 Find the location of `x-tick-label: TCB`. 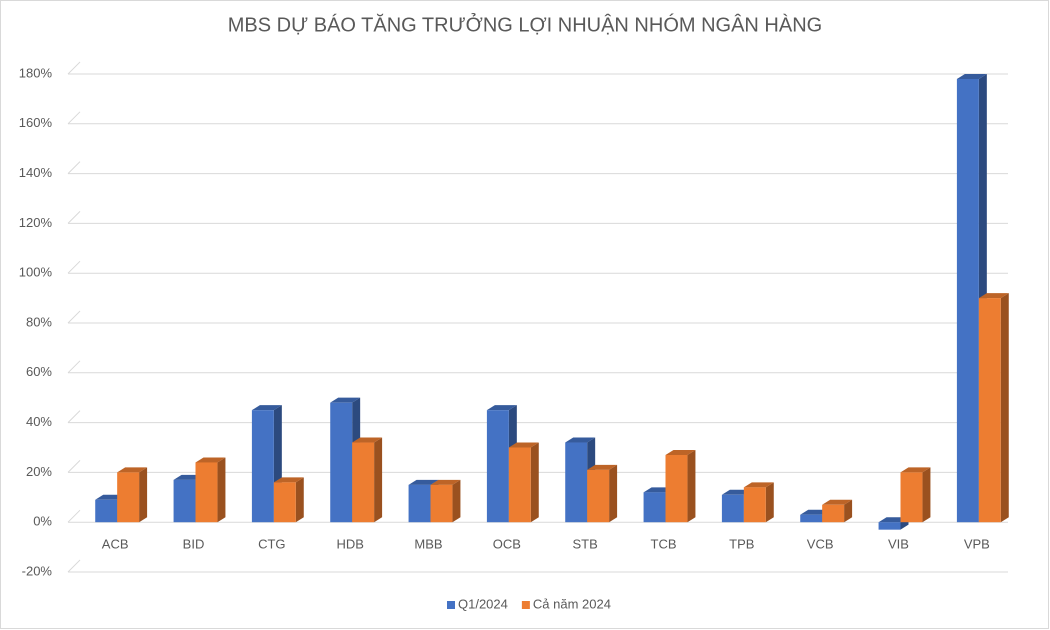

x-tick-label: TCB is located at coordinates (664, 544).